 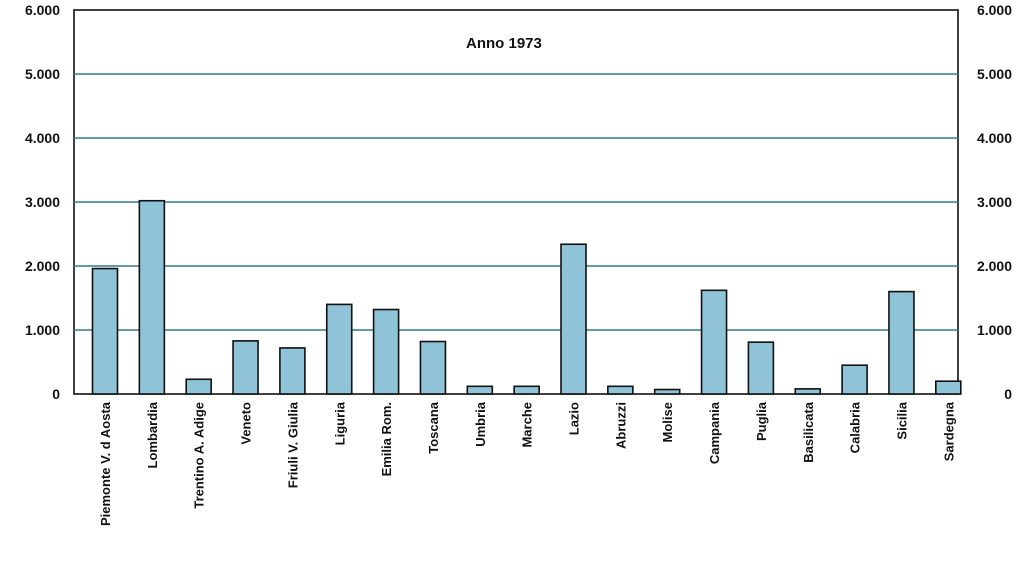 What do you see at coordinates (527, 425) in the screenshot?
I see `category-label: Marche` at bounding box center [527, 425].